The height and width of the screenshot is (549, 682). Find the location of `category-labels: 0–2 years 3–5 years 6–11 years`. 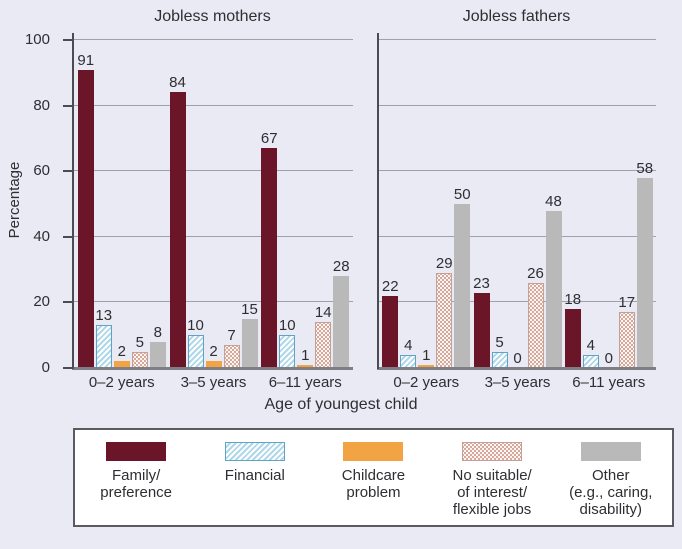

category-labels: 0–2 years 3–5 years 6–11 years is located at coordinates (213, 382).